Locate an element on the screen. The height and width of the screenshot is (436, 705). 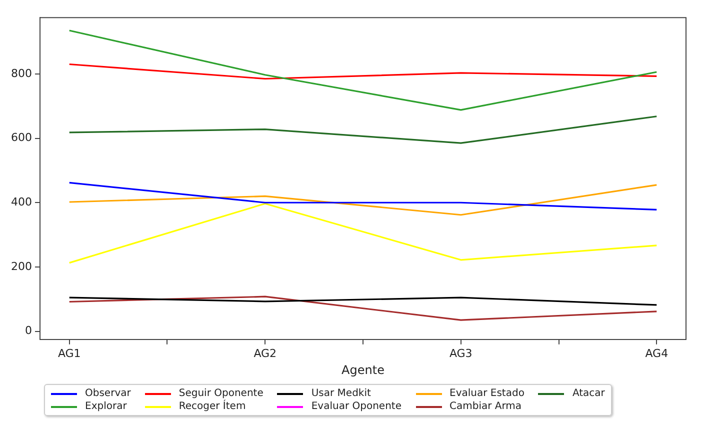
x-tick-label: AG2 is located at coordinates (265, 353).